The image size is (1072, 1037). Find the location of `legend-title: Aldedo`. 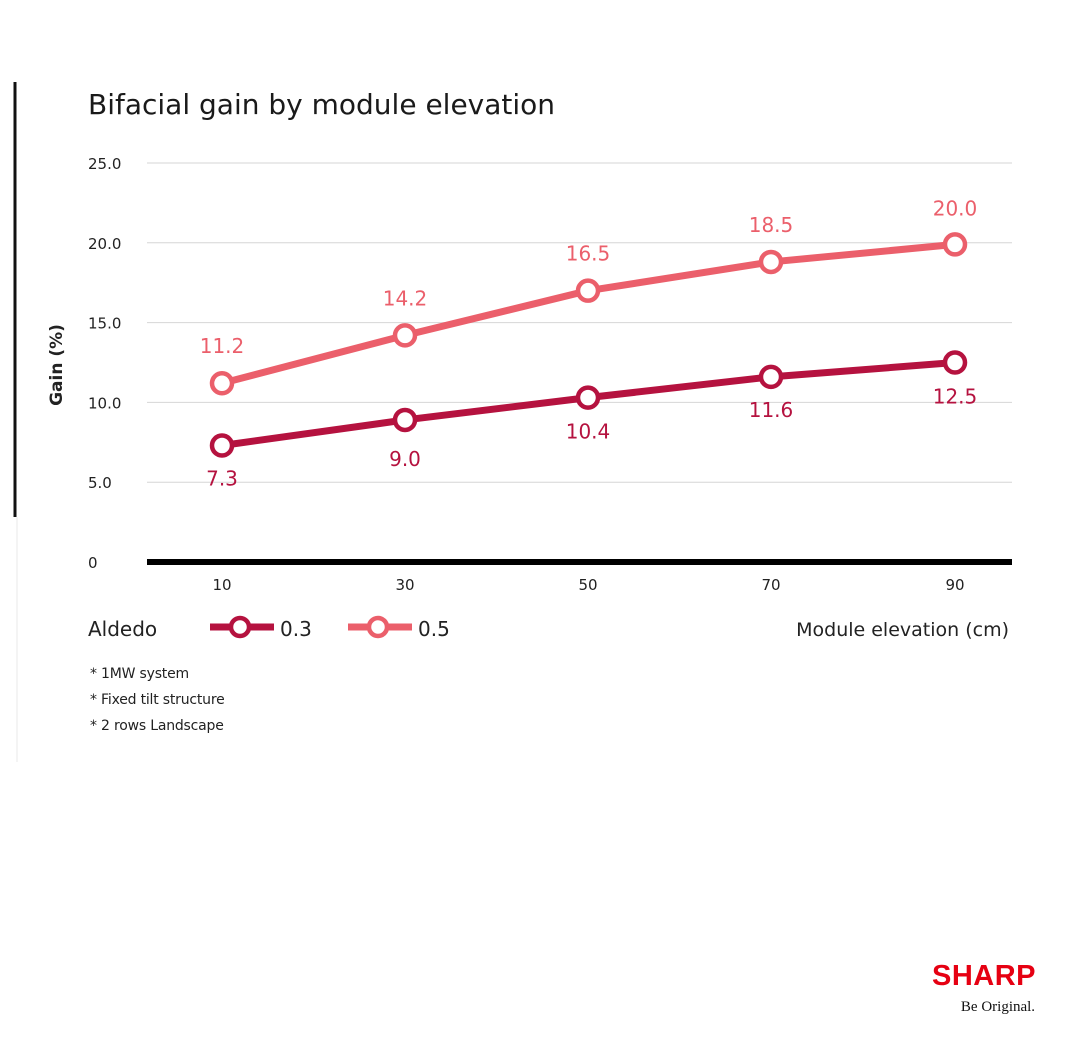

legend-title: Aldedo is located at coordinates (122, 629).